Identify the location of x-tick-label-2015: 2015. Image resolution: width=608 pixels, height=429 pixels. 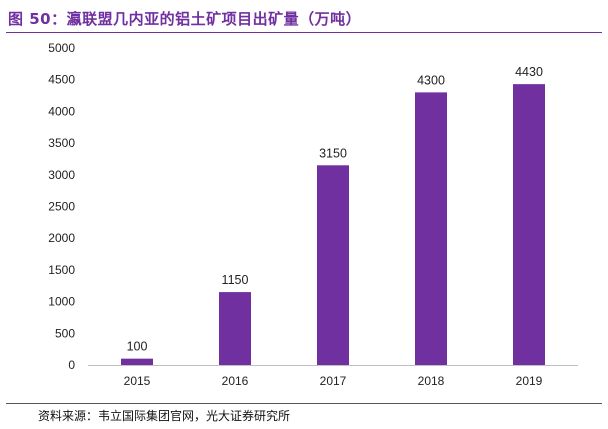
(137, 381).